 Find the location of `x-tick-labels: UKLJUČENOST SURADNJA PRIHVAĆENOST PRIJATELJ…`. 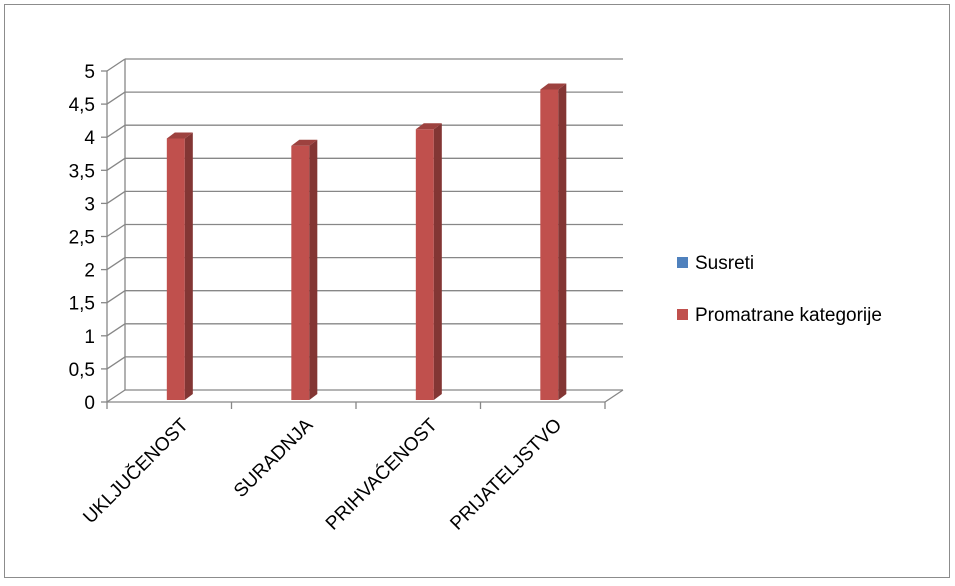

x-tick-labels: UKLJUČENOST SURADNJA PRIHVAĆENOST PRIJATELJ… is located at coordinates (323, 474).